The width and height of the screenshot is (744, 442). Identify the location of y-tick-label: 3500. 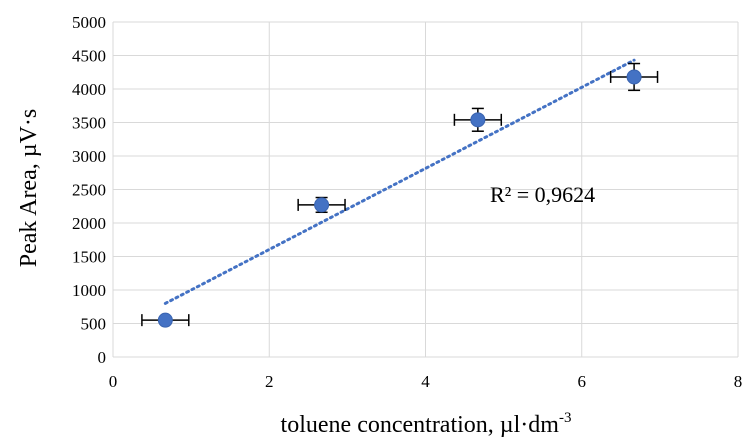
(89, 123).